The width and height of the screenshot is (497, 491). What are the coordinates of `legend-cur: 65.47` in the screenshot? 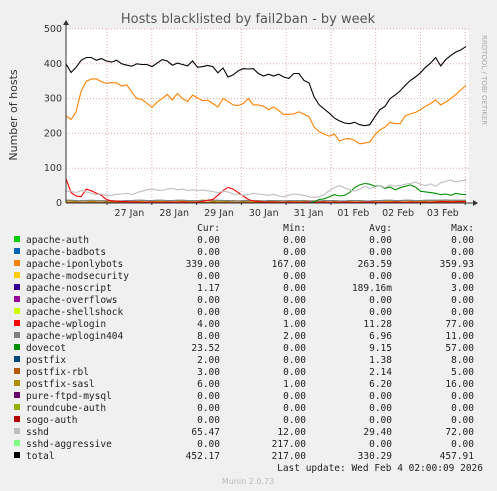 It's located at (205, 432).